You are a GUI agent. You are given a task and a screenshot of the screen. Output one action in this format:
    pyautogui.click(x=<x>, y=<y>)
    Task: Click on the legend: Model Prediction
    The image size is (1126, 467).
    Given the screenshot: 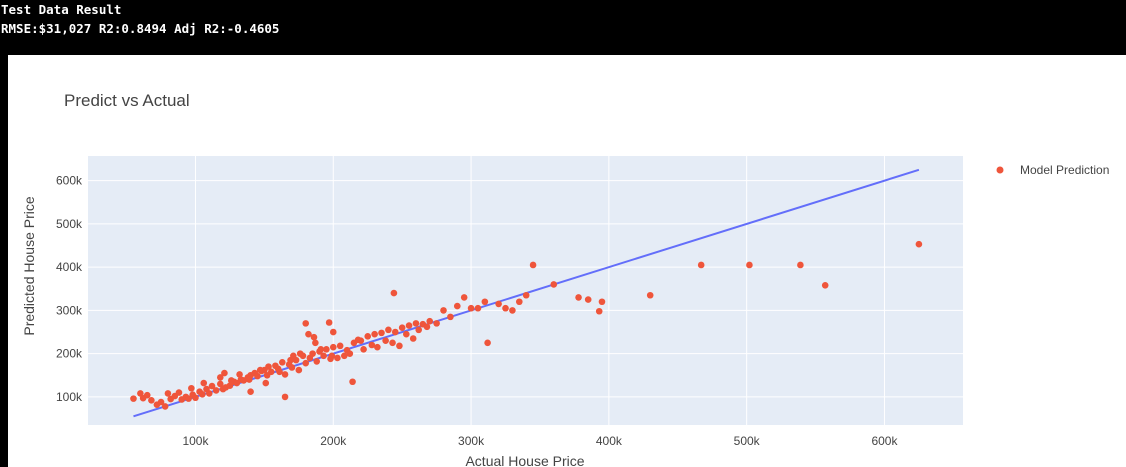 What is the action you would take?
    pyautogui.click(x=1053, y=170)
    